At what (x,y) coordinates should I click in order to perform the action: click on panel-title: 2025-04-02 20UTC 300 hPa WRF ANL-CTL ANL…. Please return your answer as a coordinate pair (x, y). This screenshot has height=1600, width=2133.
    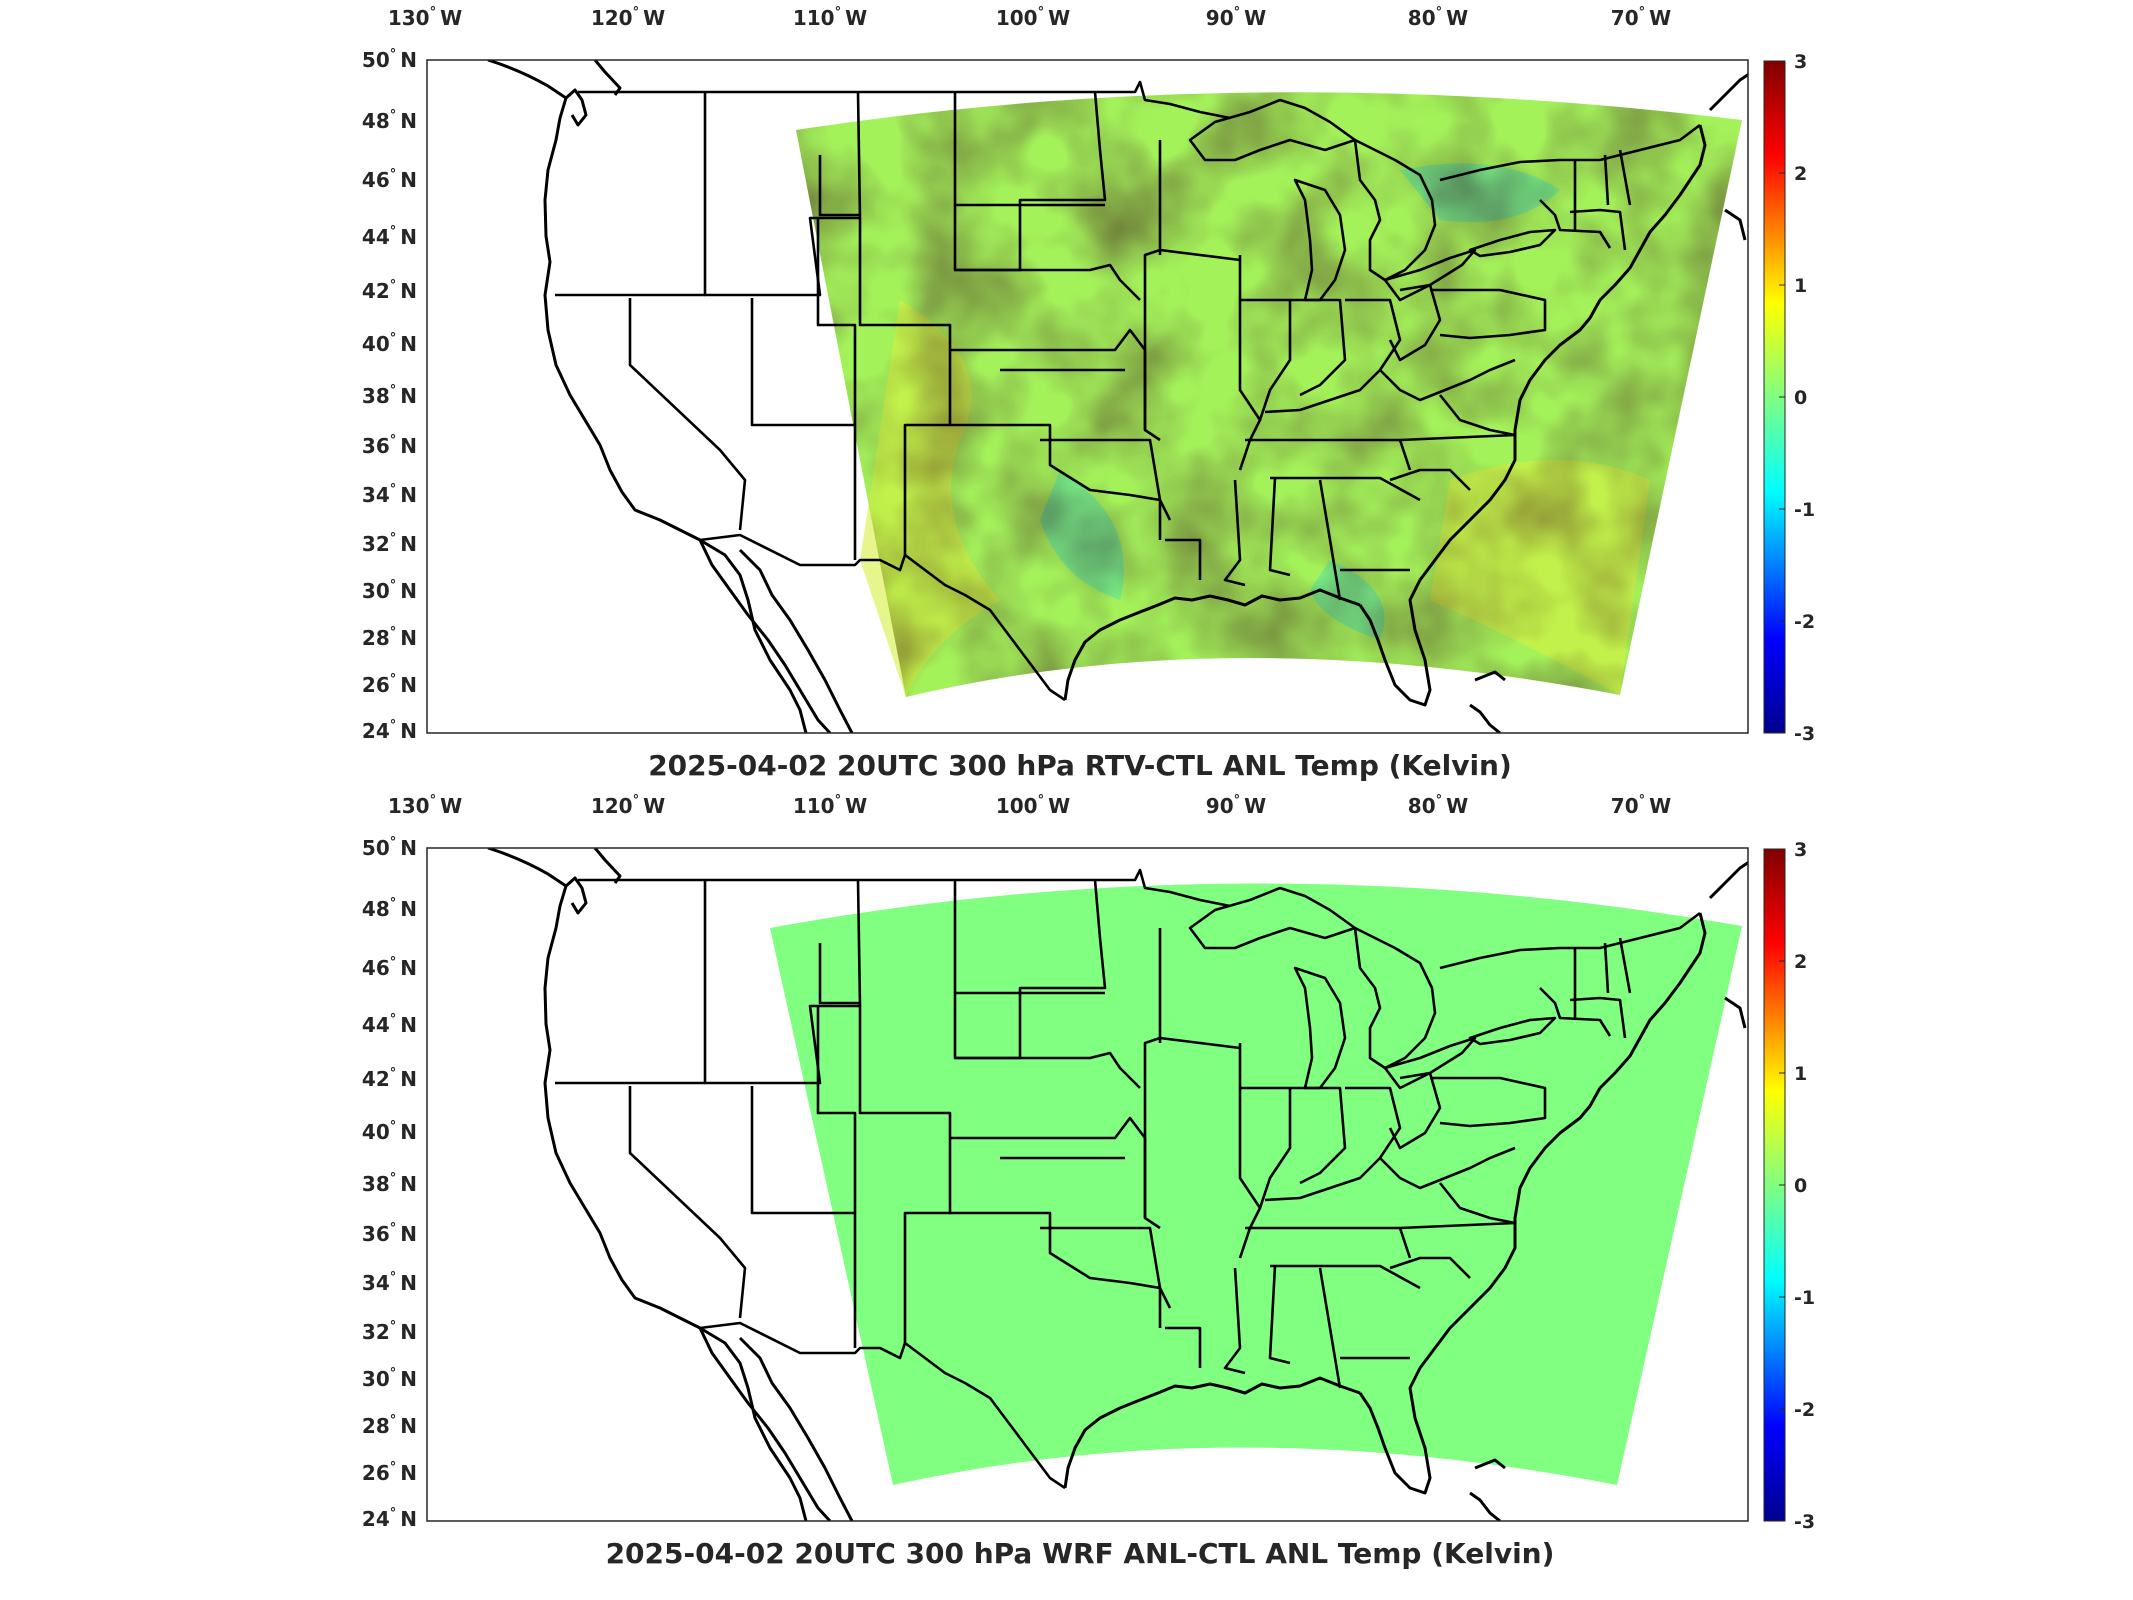
    Looking at the image, I should click on (1080, 1553).